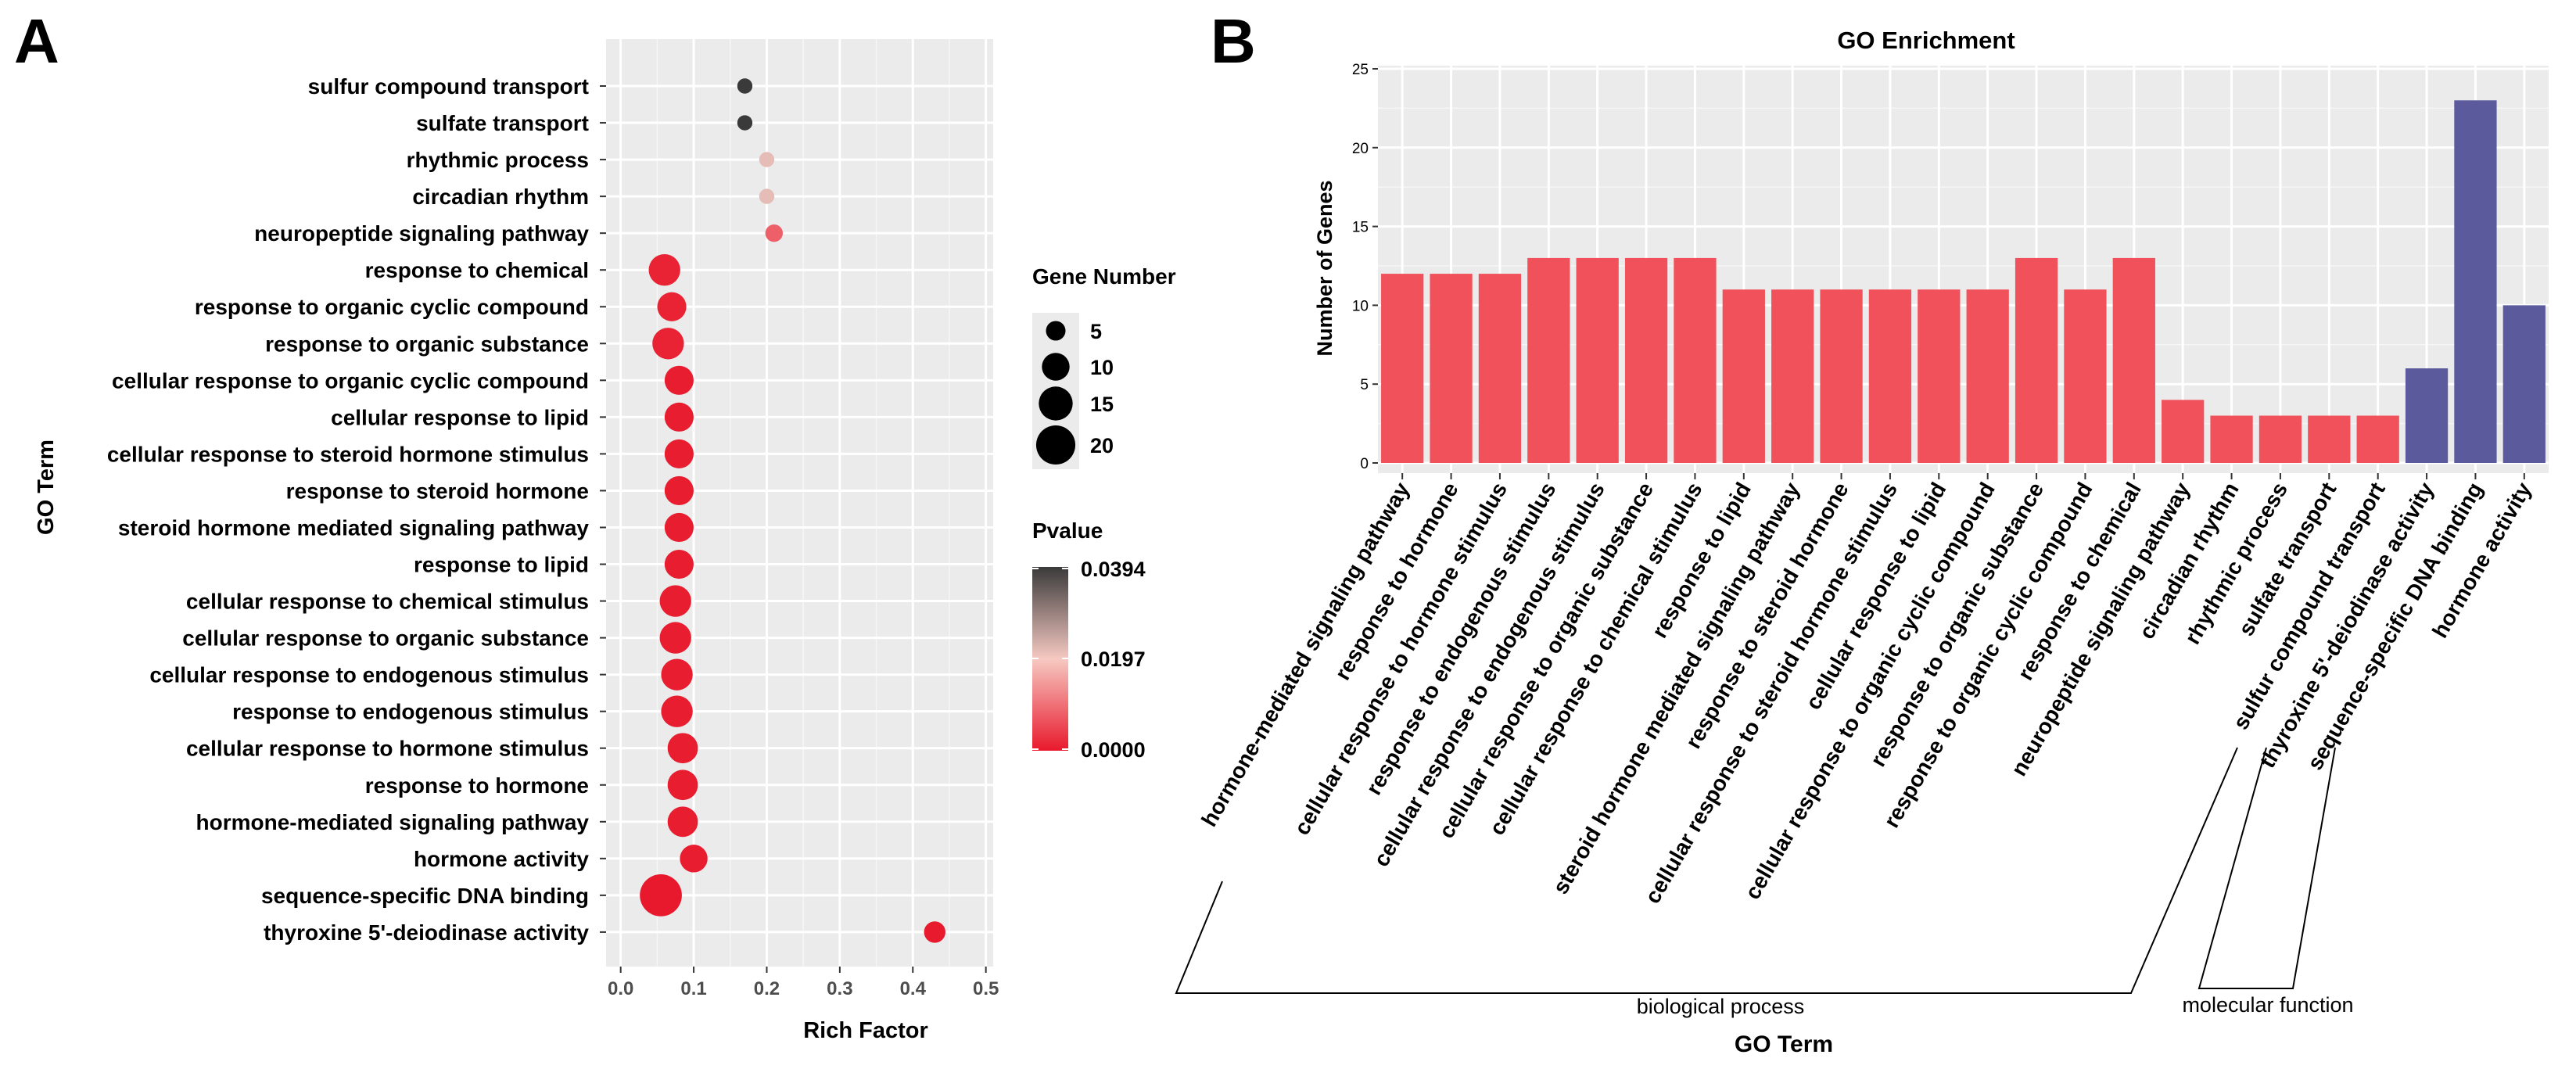  Describe the element at coordinates (1233, 41) in the screenshot. I see `panel-b-letter: B` at that location.